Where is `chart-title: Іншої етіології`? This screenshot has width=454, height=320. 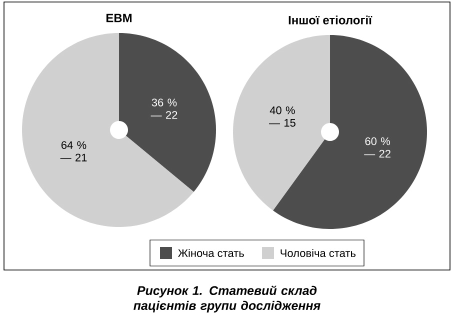 chart-title: Іншої етіології is located at coordinates (330, 20).